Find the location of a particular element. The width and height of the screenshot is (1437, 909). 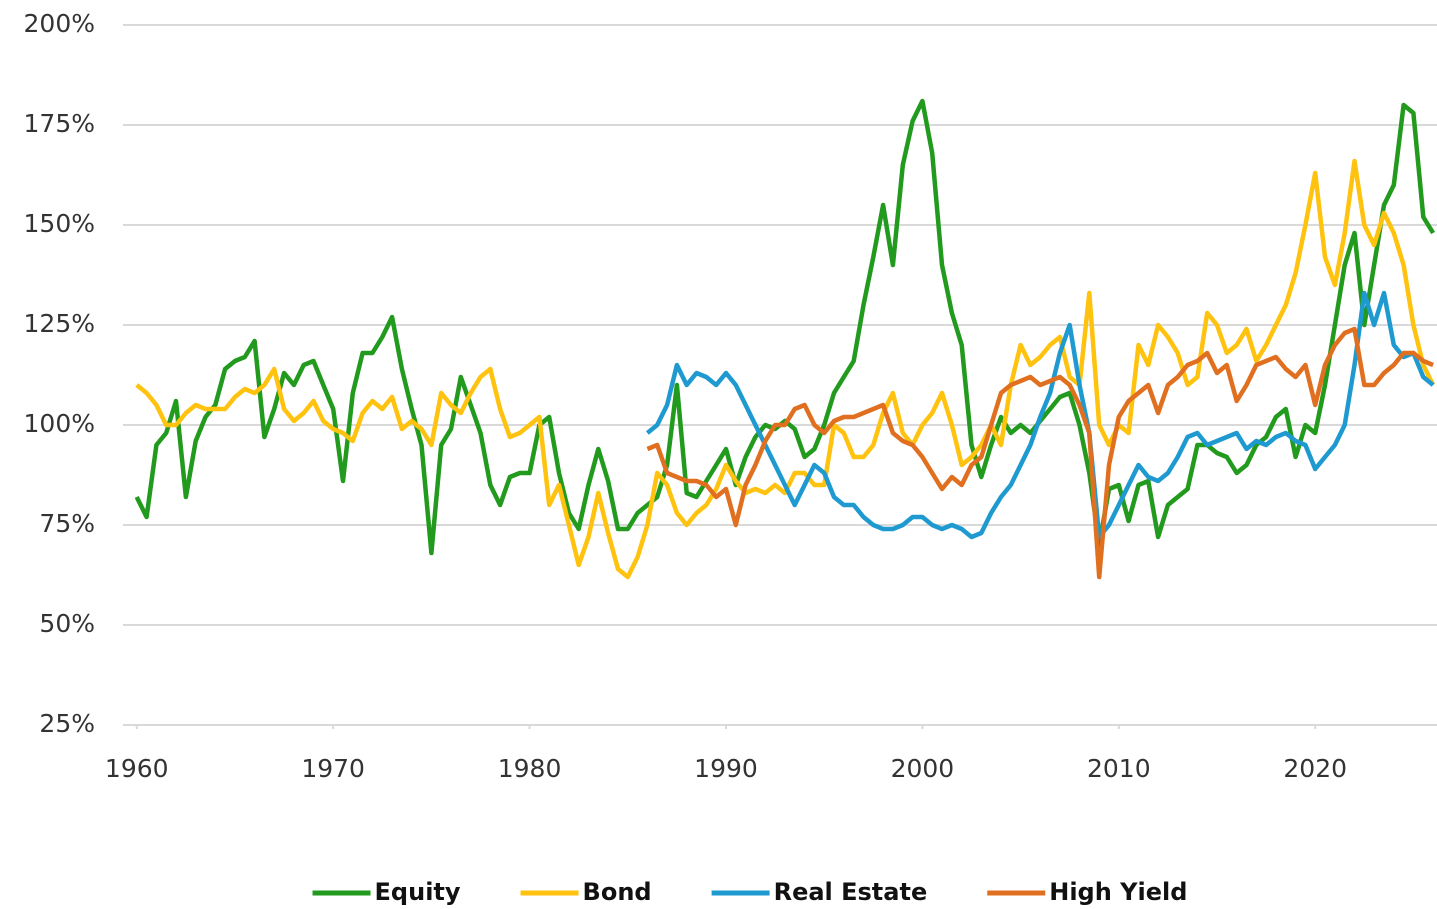

x-tick-label: 2020 is located at coordinates (1315, 768).